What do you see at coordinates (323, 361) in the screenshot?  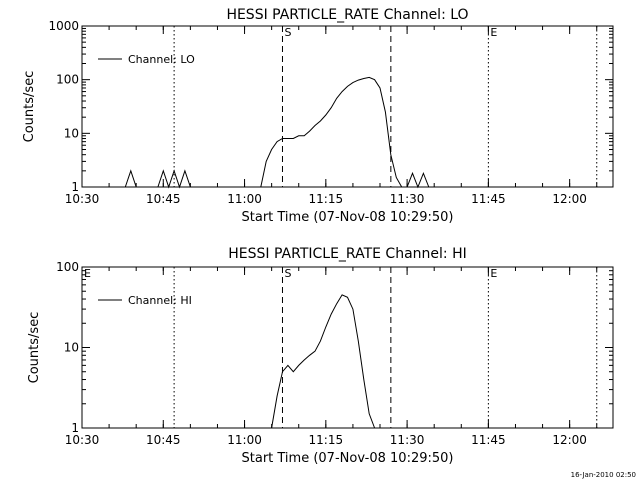 I see `series-line` at bounding box center [323, 361].